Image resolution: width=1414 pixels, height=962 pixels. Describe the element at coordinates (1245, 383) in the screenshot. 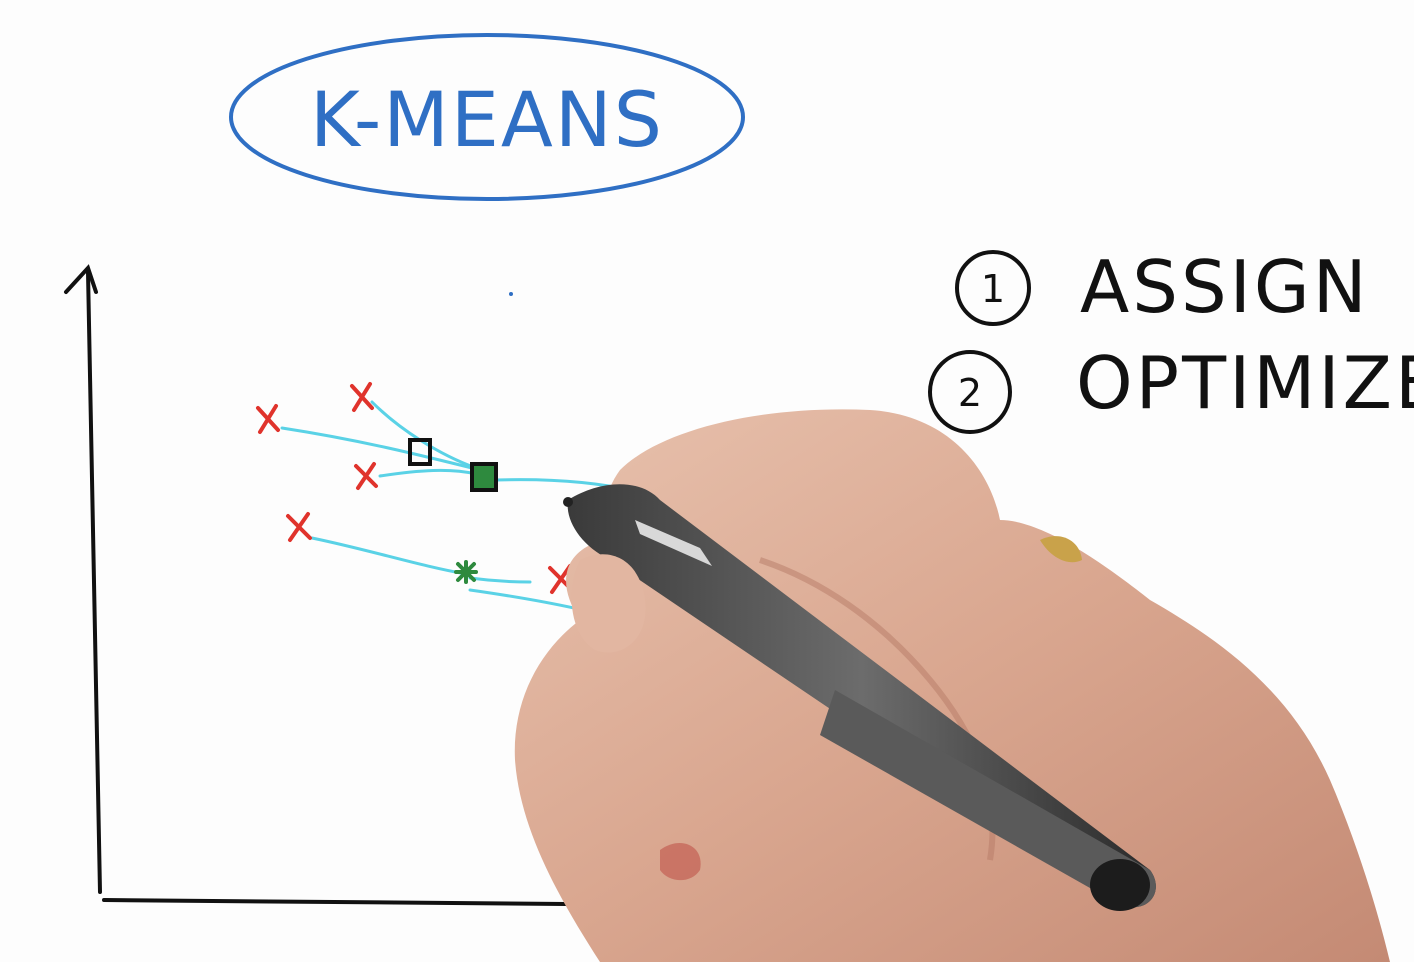

I see `step-2-label: OPTIMIZE` at that location.